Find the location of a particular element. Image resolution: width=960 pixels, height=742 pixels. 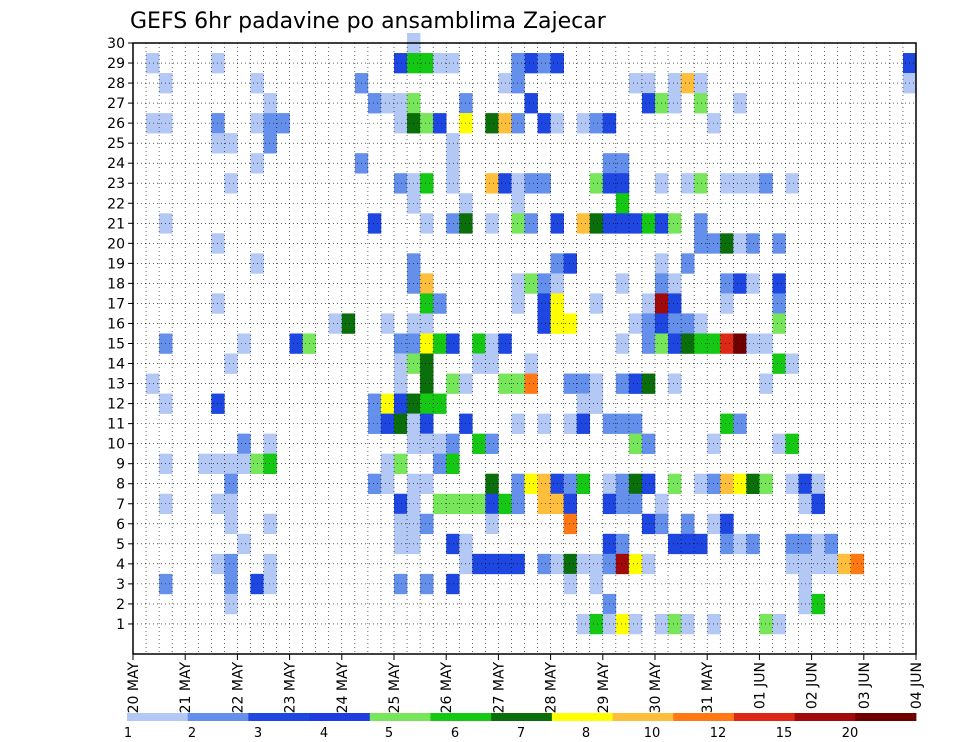

y-tick-label: 30 is located at coordinates (116, 44).